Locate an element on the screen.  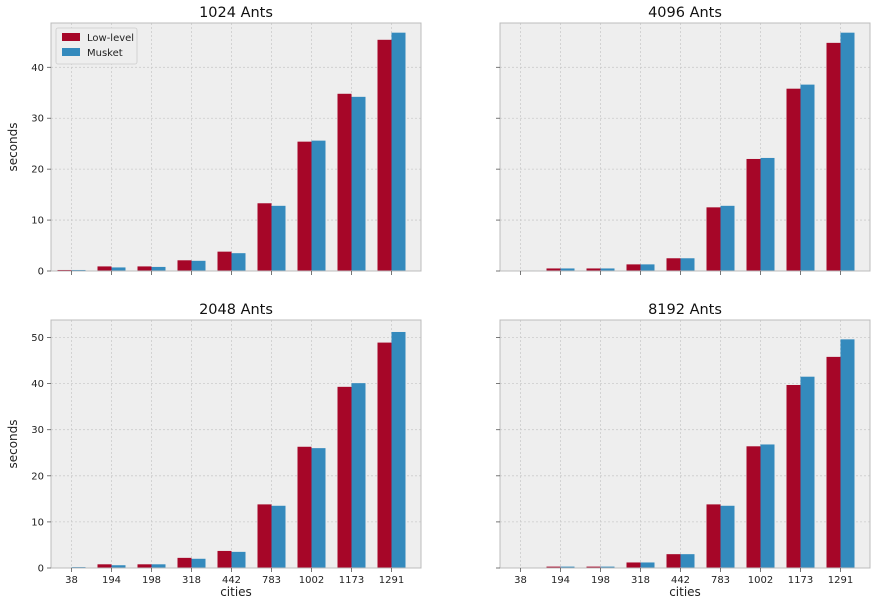
x-tick-label: 1291 is located at coordinates (391, 580).